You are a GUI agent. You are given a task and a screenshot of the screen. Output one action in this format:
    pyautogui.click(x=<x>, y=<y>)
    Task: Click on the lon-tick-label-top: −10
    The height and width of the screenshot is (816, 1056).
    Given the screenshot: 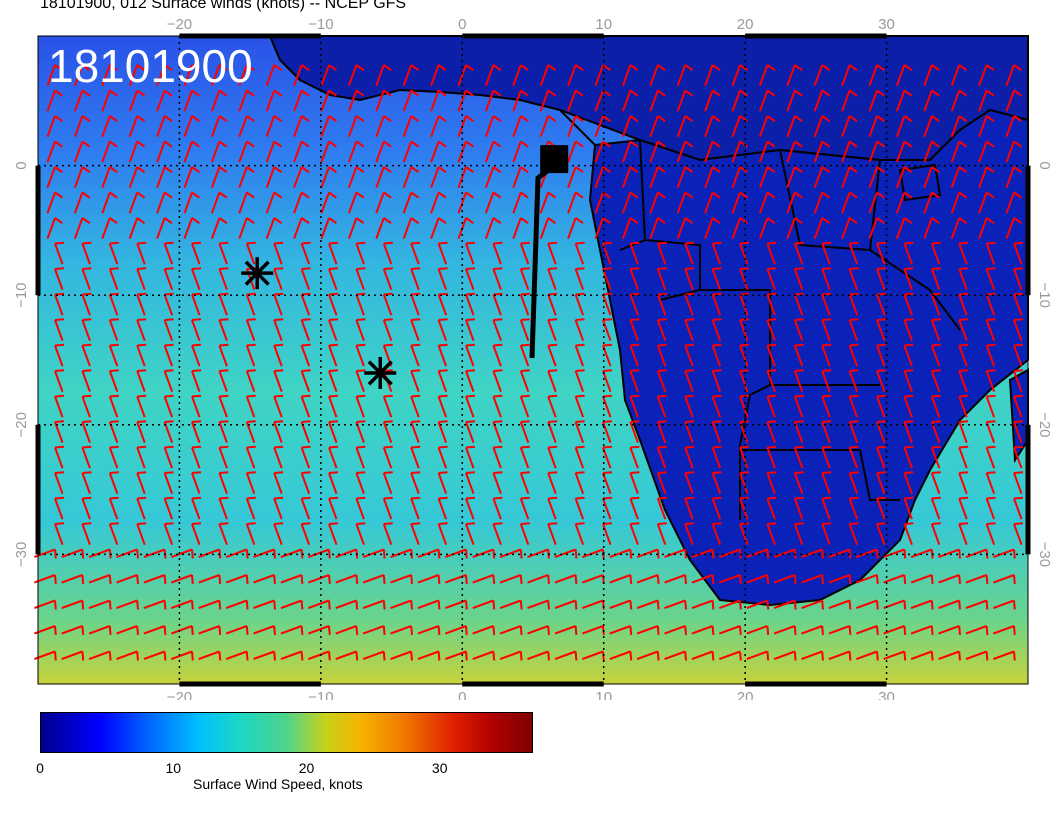 What is the action you would take?
    pyautogui.click(x=320, y=24)
    